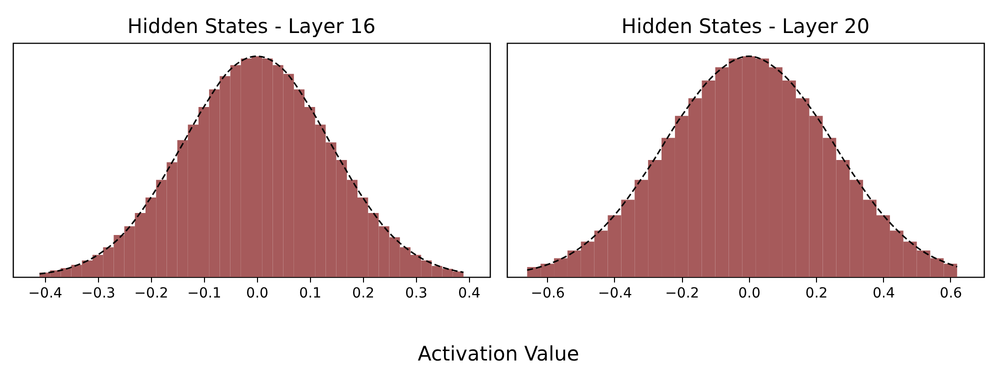 Image resolution: width=996 pixels, height=381 pixels. Describe the element at coordinates (547, 294) in the screenshot. I see `x-tick-label: −0.6` at that location.